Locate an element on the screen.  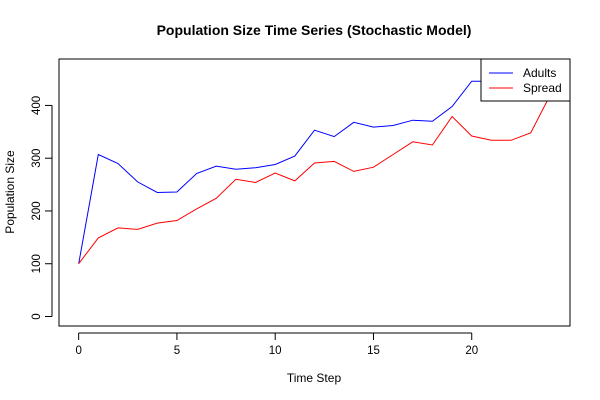
x-tick-label: 5 is located at coordinates (177, 351).